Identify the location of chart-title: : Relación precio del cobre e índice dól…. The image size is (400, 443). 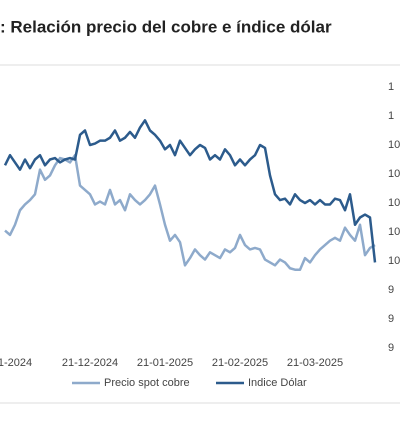
(166, 26).